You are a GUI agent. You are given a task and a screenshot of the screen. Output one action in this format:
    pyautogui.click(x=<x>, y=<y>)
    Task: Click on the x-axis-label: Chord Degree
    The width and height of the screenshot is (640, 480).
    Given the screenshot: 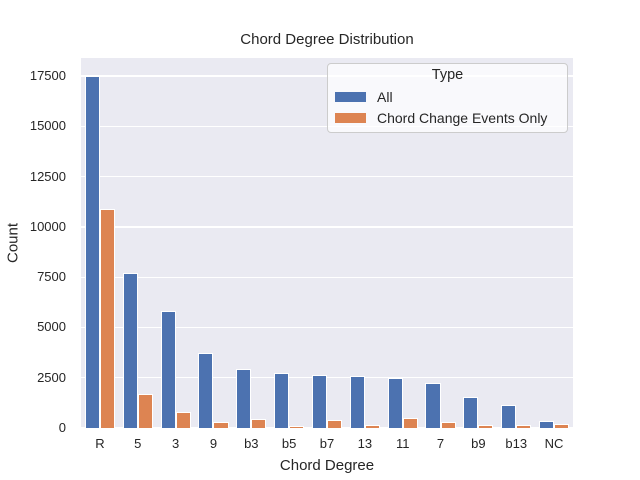 What is the action you would take?
    pyautogui.click(x=327, y=465)
    